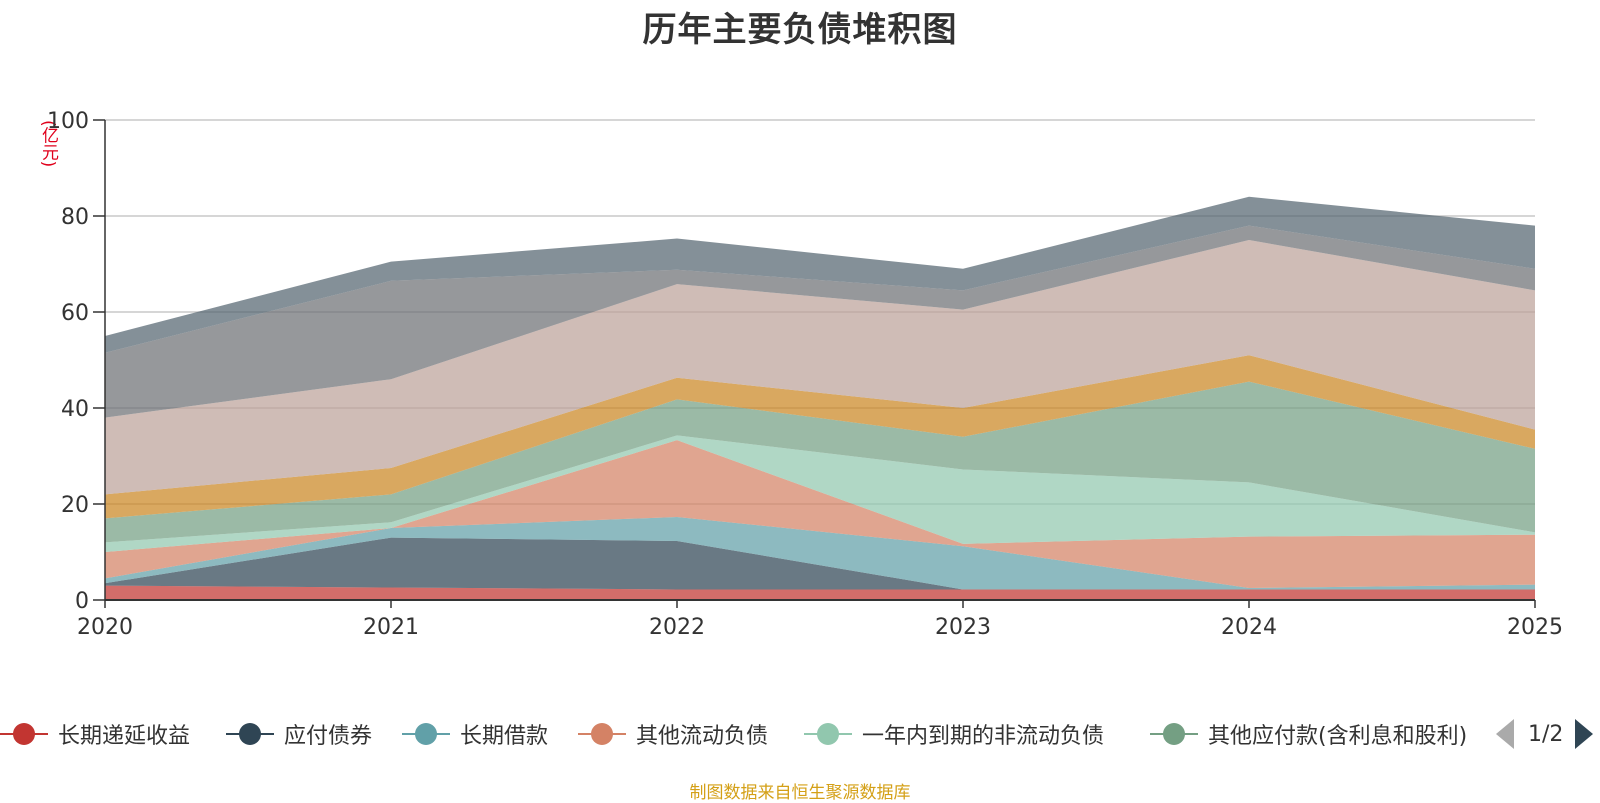 The image size is (1600, 803). What do you see at coordinates (1535, 627) in the screenshot?
I see `x-tick-label: 2025` at bounding box center [1535, 627].